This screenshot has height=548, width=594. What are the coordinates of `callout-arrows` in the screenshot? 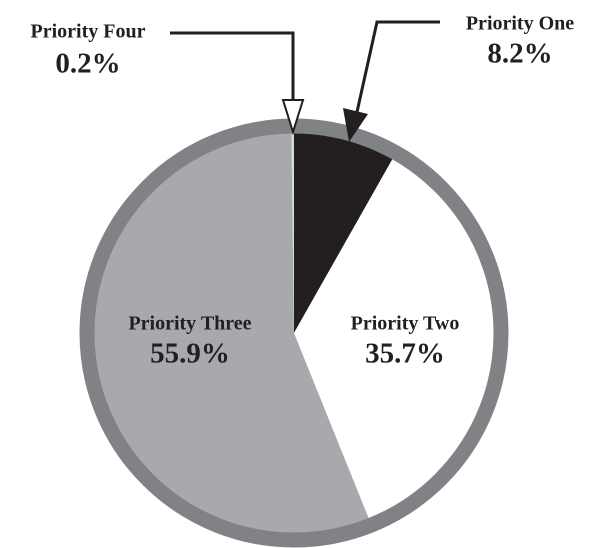 It's located at (305, 81).